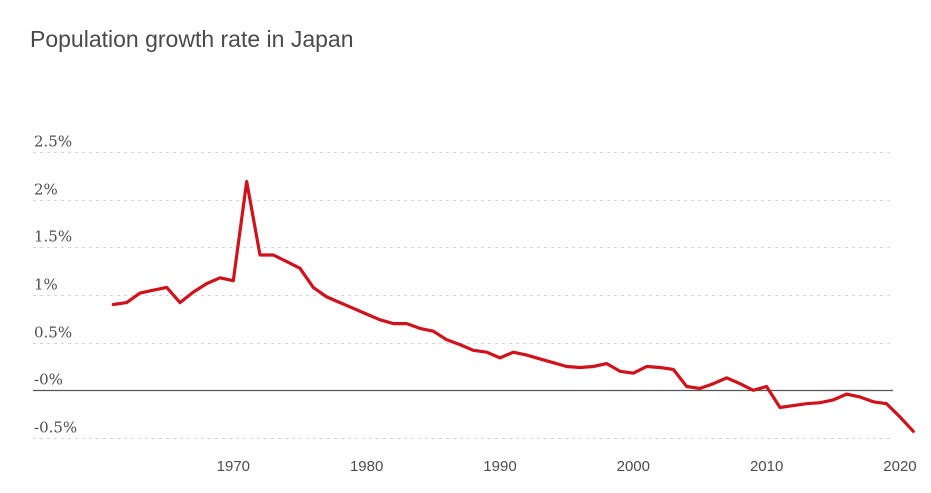 The height and width of the screenshot is (493, 931). I want to click on y-tick-label: 0.5%, so click(53, 333).